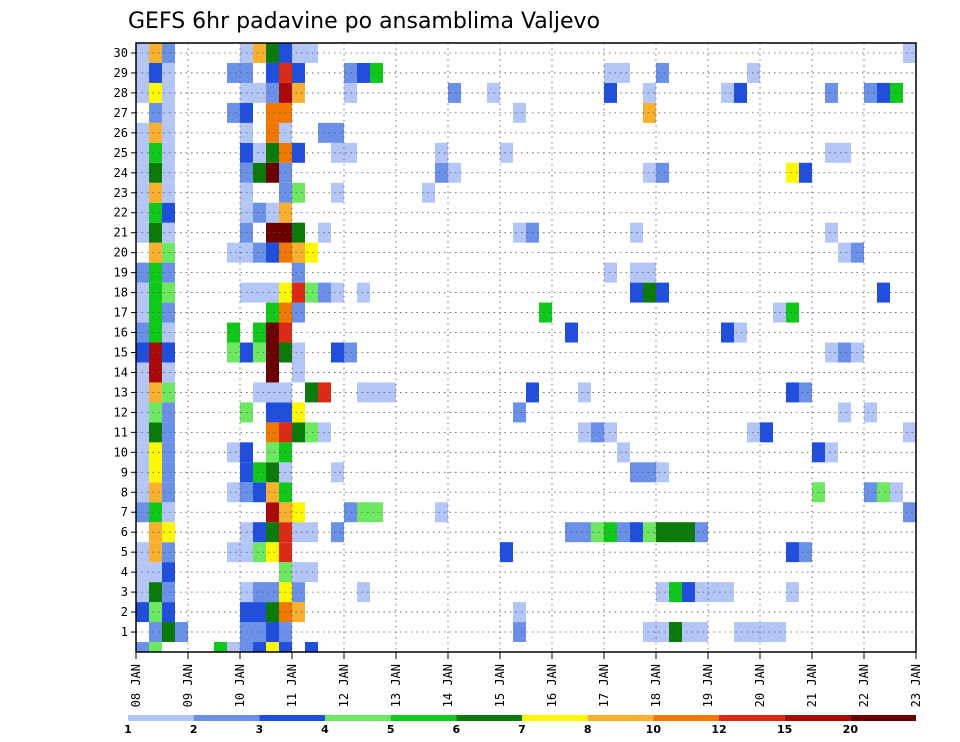 The image size is (960, 742). Describe the element at coordinates (121, 333) in the screenshot. I see `y-tick-label: 16` at that location.